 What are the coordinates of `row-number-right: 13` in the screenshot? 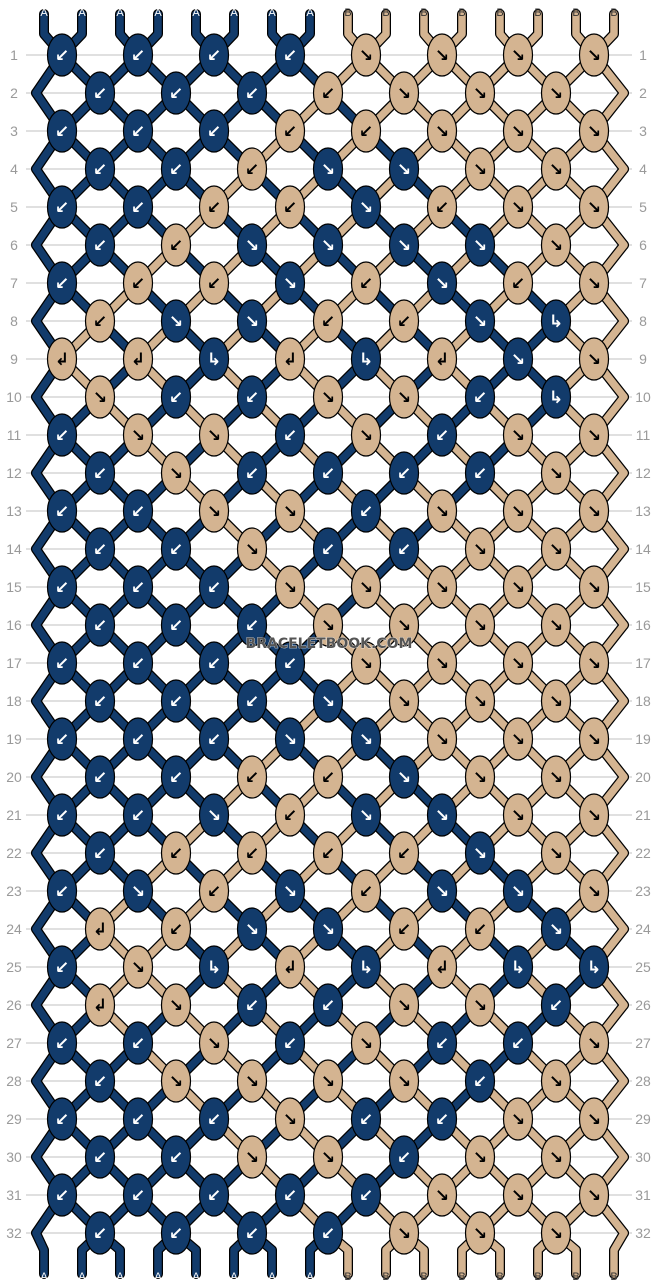 It's located at (643, 511).